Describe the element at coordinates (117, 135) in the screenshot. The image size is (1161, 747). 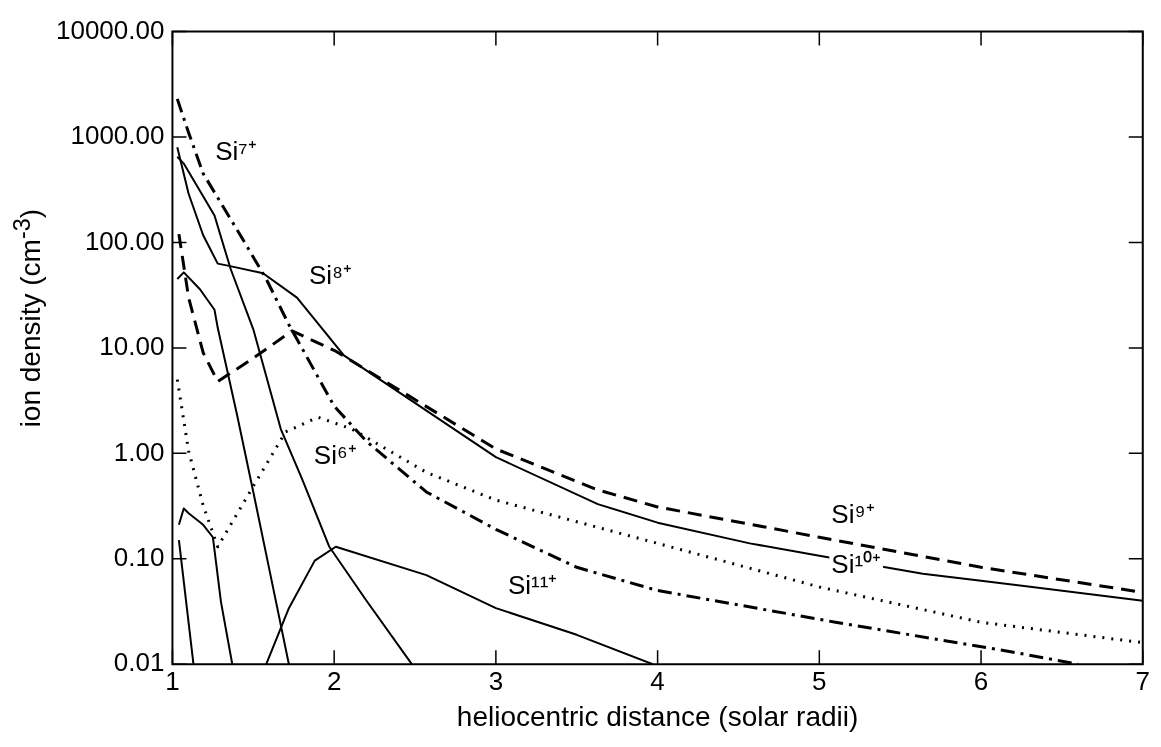
I see `y-tick-label: 1000.00` at that location.